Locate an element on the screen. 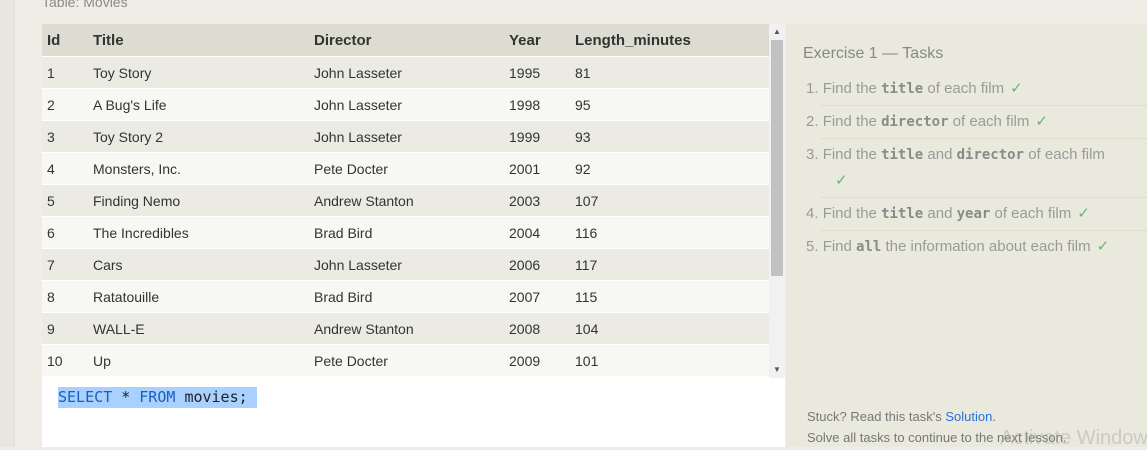 The width and height of the screenshot is (1147, 450). column-header-length: Length_minutes is located at coordinates (672, 40).